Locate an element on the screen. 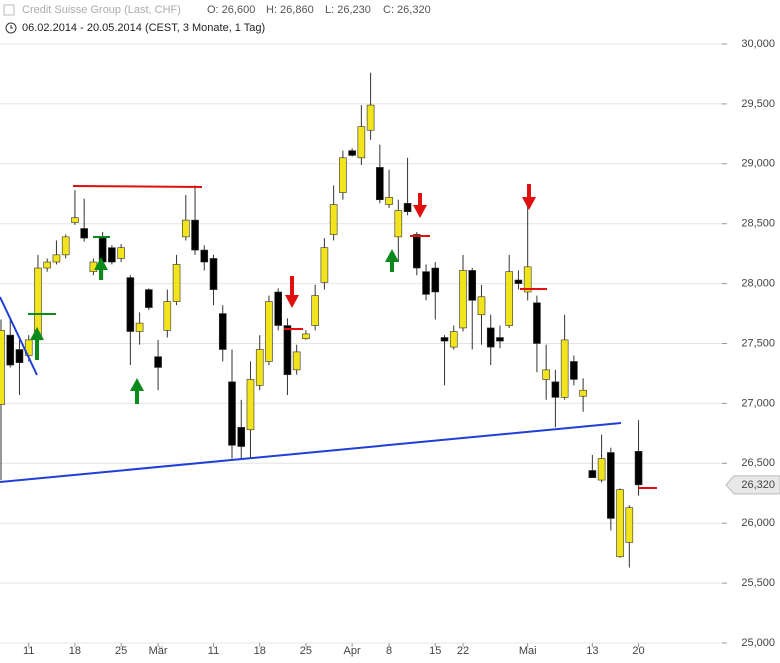  clock-hand is located at coordinates (11, 27).